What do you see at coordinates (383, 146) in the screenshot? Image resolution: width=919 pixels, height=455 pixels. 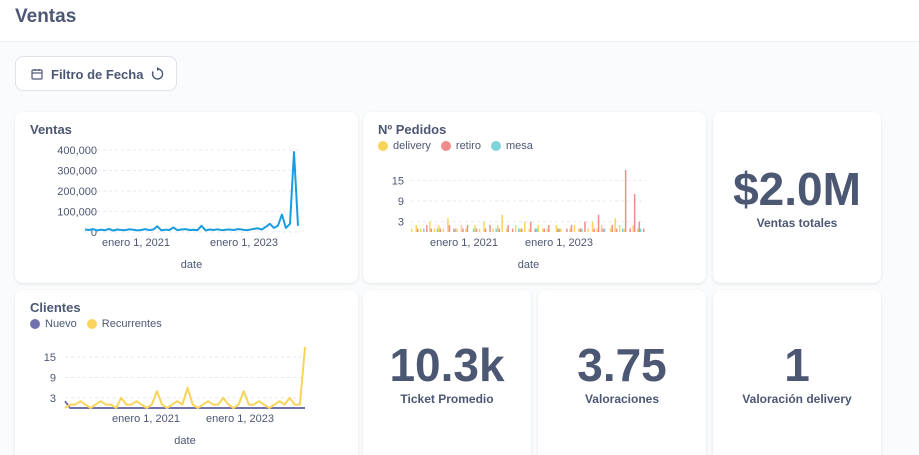 I see `legend-dot-delivery` at bounding box center [383, 146].